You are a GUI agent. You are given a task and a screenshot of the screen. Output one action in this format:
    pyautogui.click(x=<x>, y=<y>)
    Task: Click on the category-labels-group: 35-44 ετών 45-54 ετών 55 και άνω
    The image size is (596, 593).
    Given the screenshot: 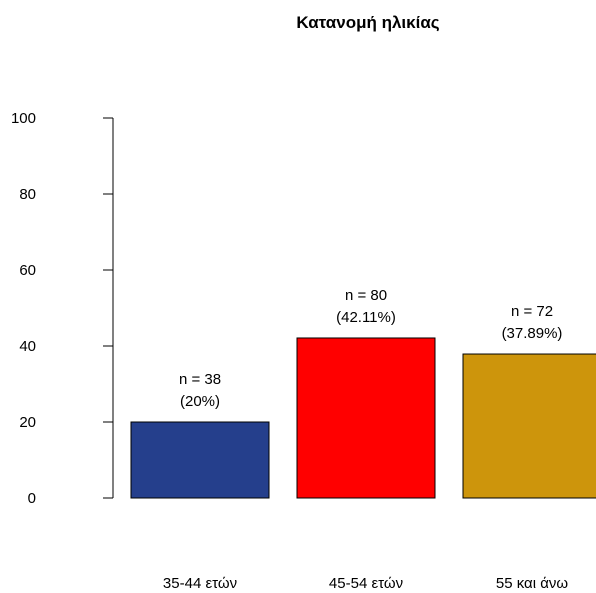 What is the action you would take?
    pyautogui.click(x=365, y=583)
    